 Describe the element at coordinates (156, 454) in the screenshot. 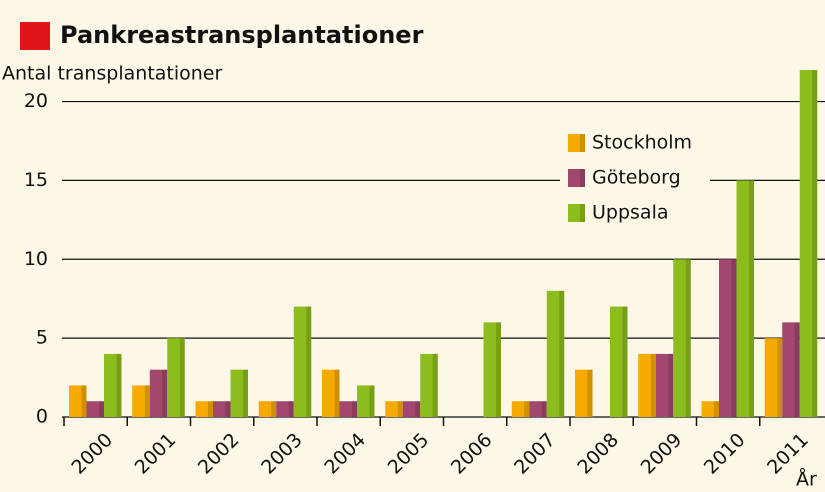

I see `x-tick-label: 2001` at that location.